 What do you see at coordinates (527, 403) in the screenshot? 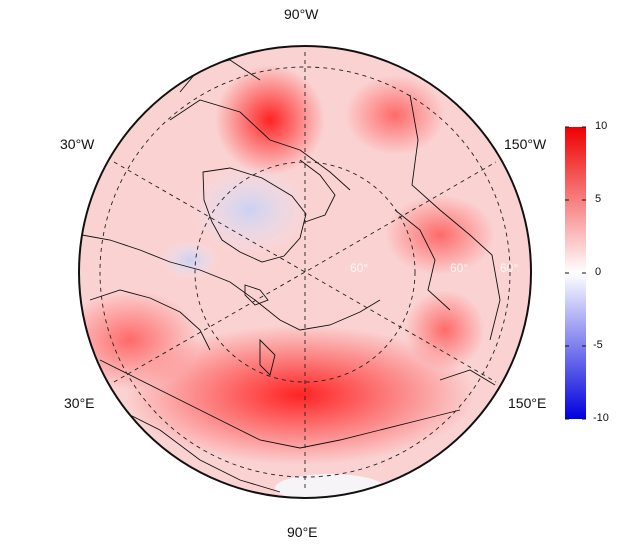
I see `lon-label-right-lower: 150°E` at bounding box center [527, 403].